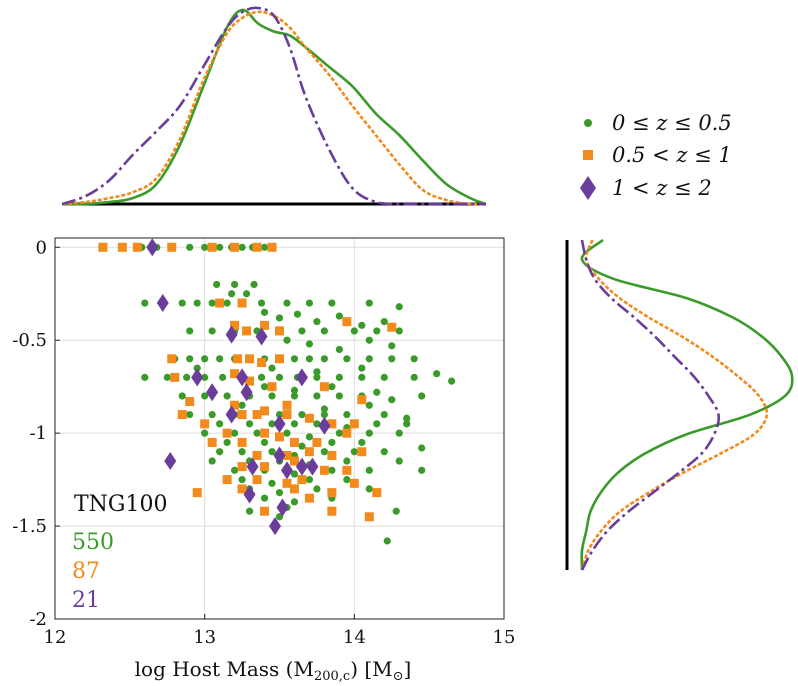 The height and width of the screenshot is (686, 798). What do you see at coordinates (354, 637) in the screenshot?
I see `x-tick-label-2: 14` at bounding box center [354, 637].